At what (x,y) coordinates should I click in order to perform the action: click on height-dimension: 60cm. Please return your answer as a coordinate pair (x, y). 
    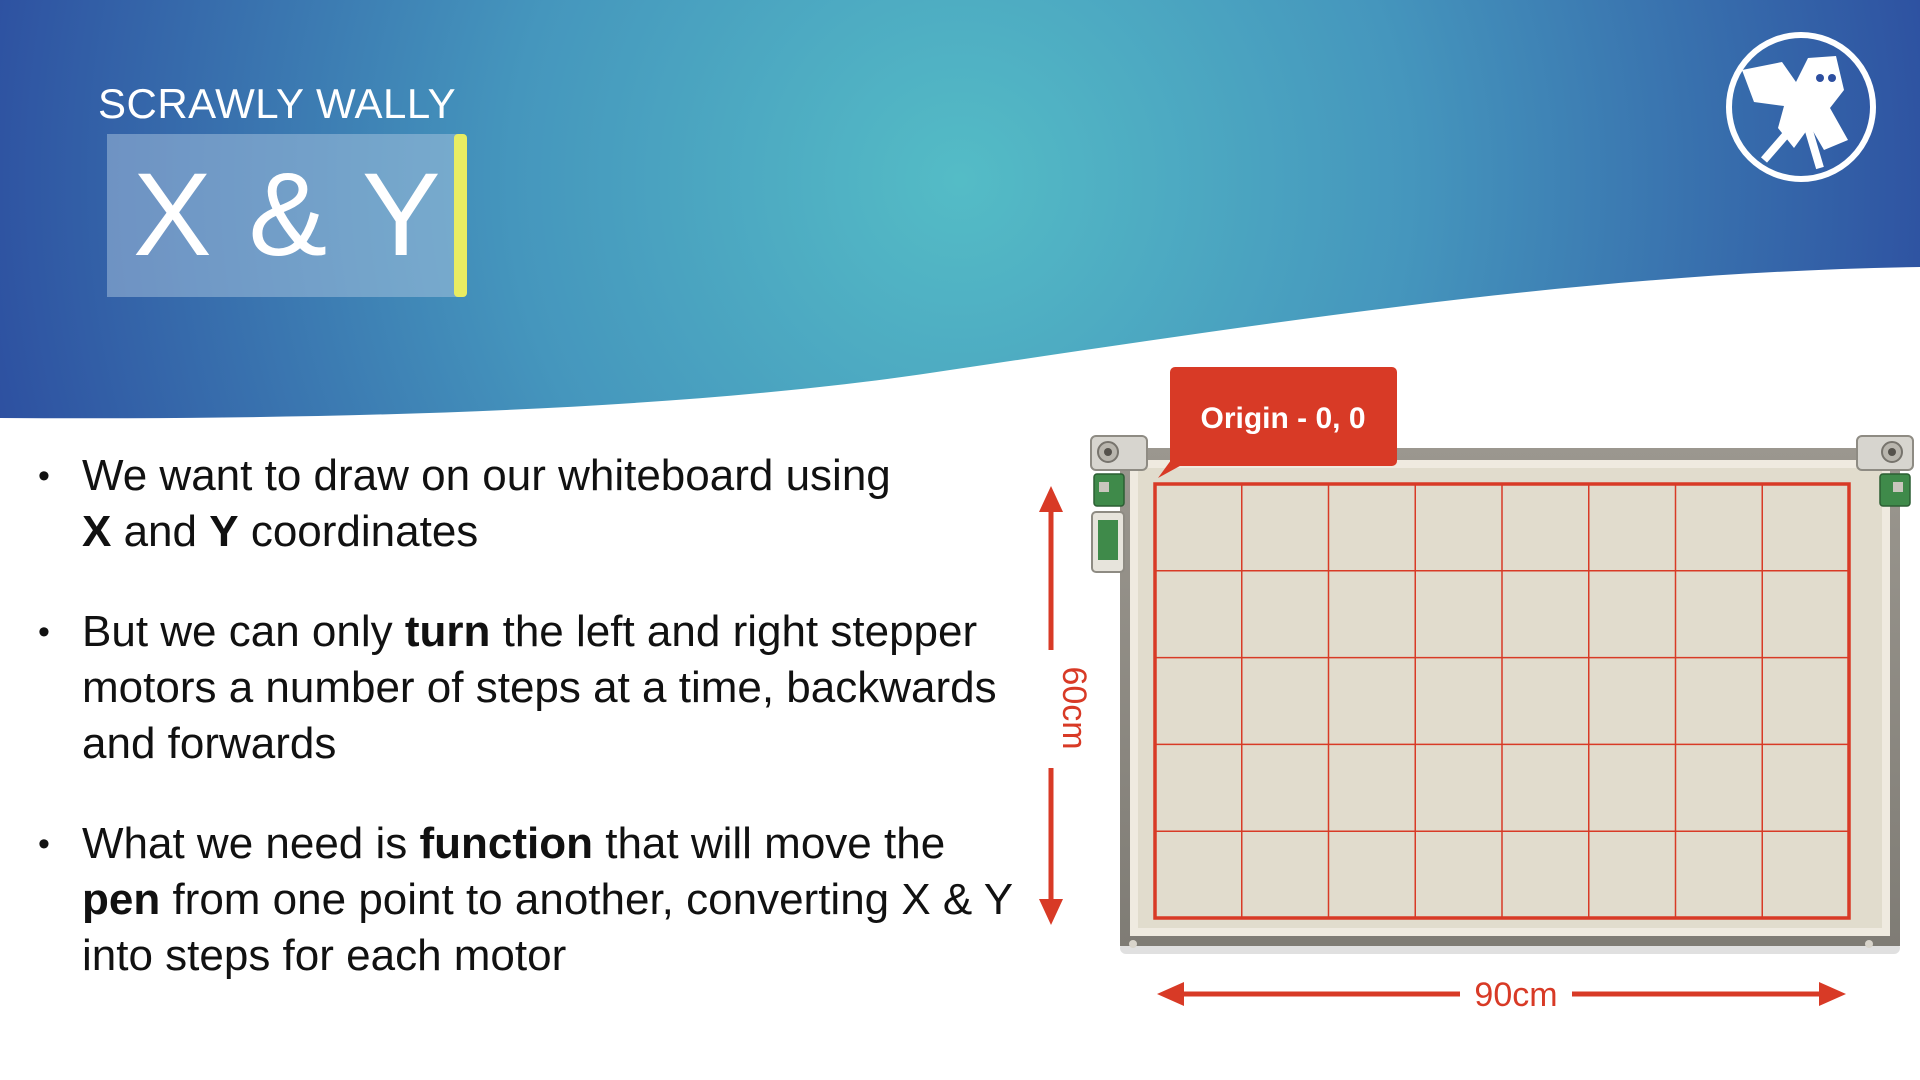
    Looking at the image, I should click on (1066, 705).